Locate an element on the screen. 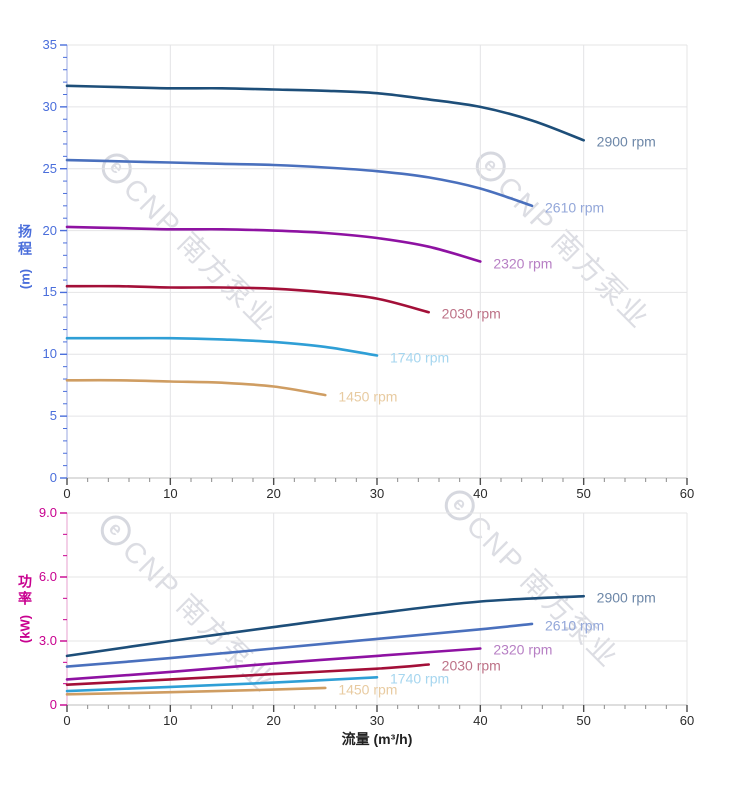 Image resolution: width=752 pixels, height=797 pixels. head-axis-title-char: 扬 is located at coordinates (25, 231).